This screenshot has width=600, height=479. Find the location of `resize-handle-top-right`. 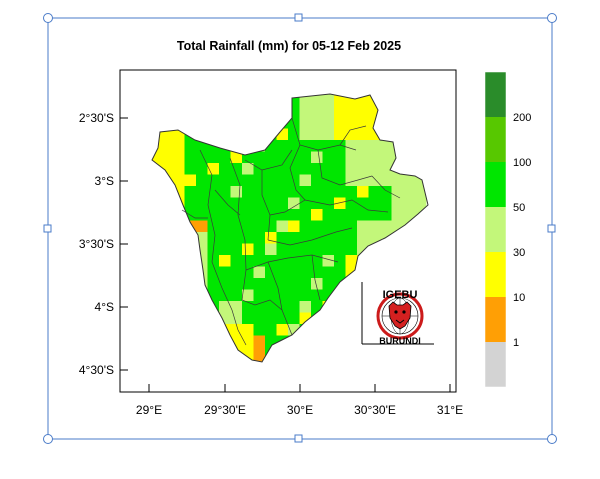

resize-handle-top-right is located at coordinates (552, 18).